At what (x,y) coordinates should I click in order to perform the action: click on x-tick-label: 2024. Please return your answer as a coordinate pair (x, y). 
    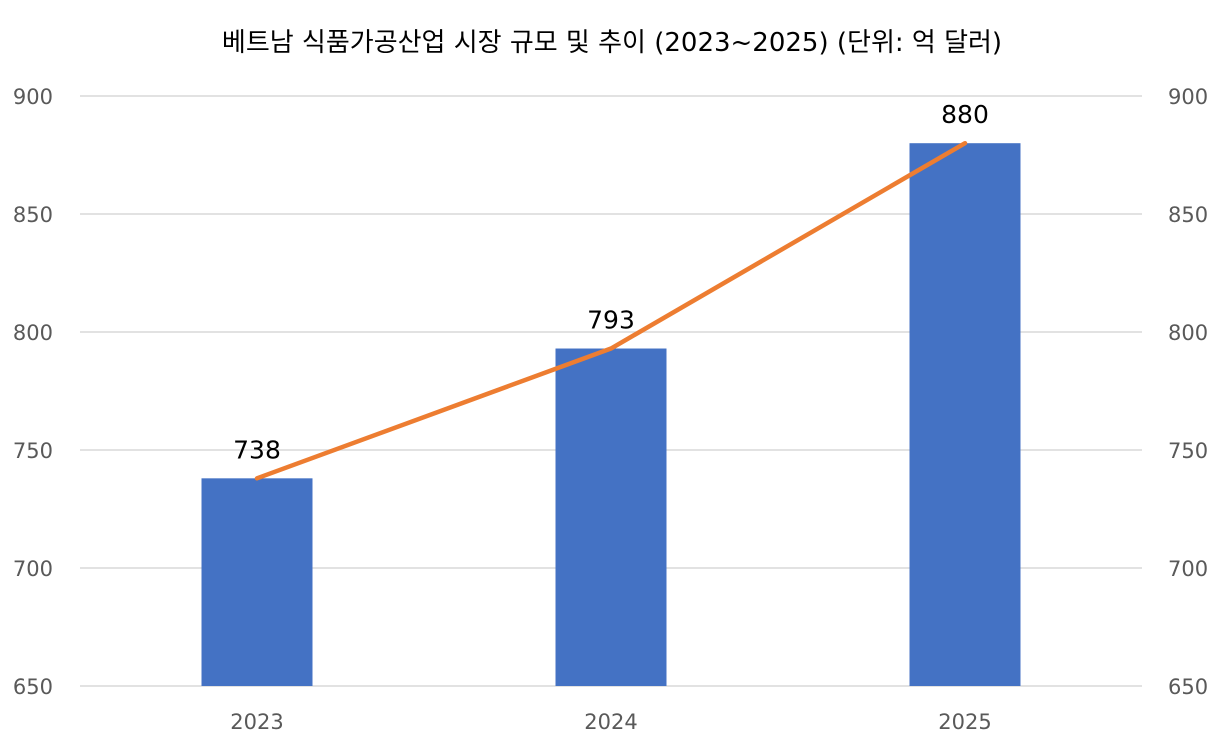
    Looking at the image, I should click on (610, 722).